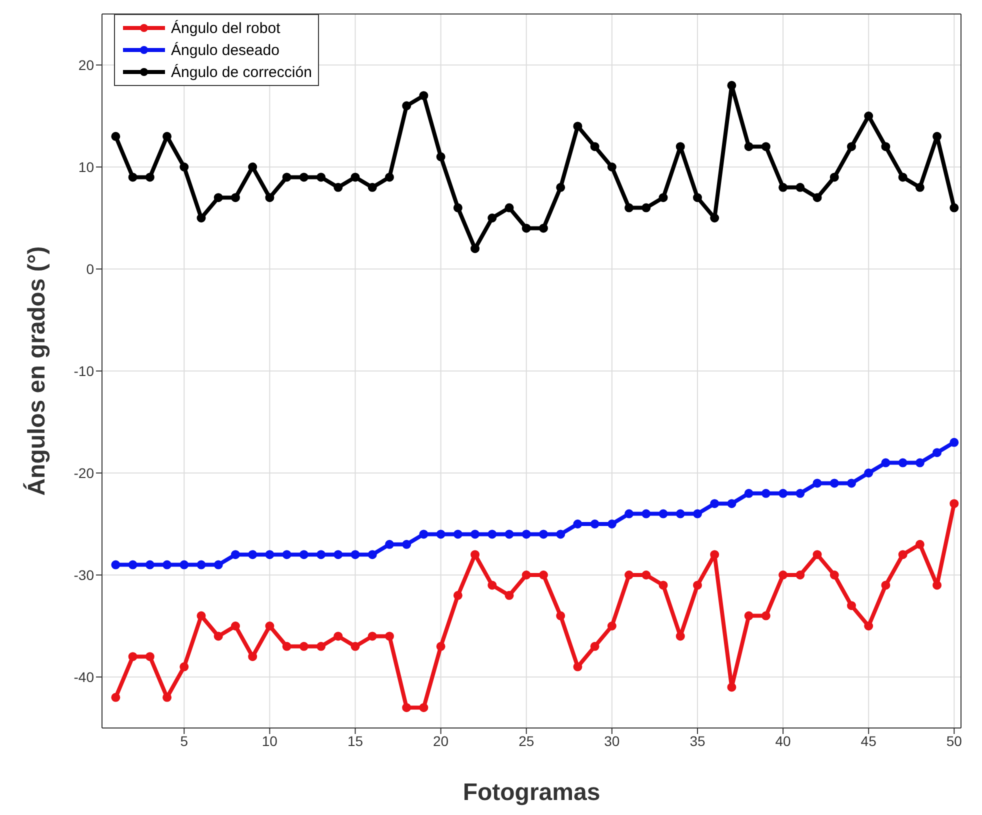 The width and height of the screenshot is (982, 815). Describe the element at coordinates (783, 740) in the screenshot. I see `x-tick-label: 40` at that location.